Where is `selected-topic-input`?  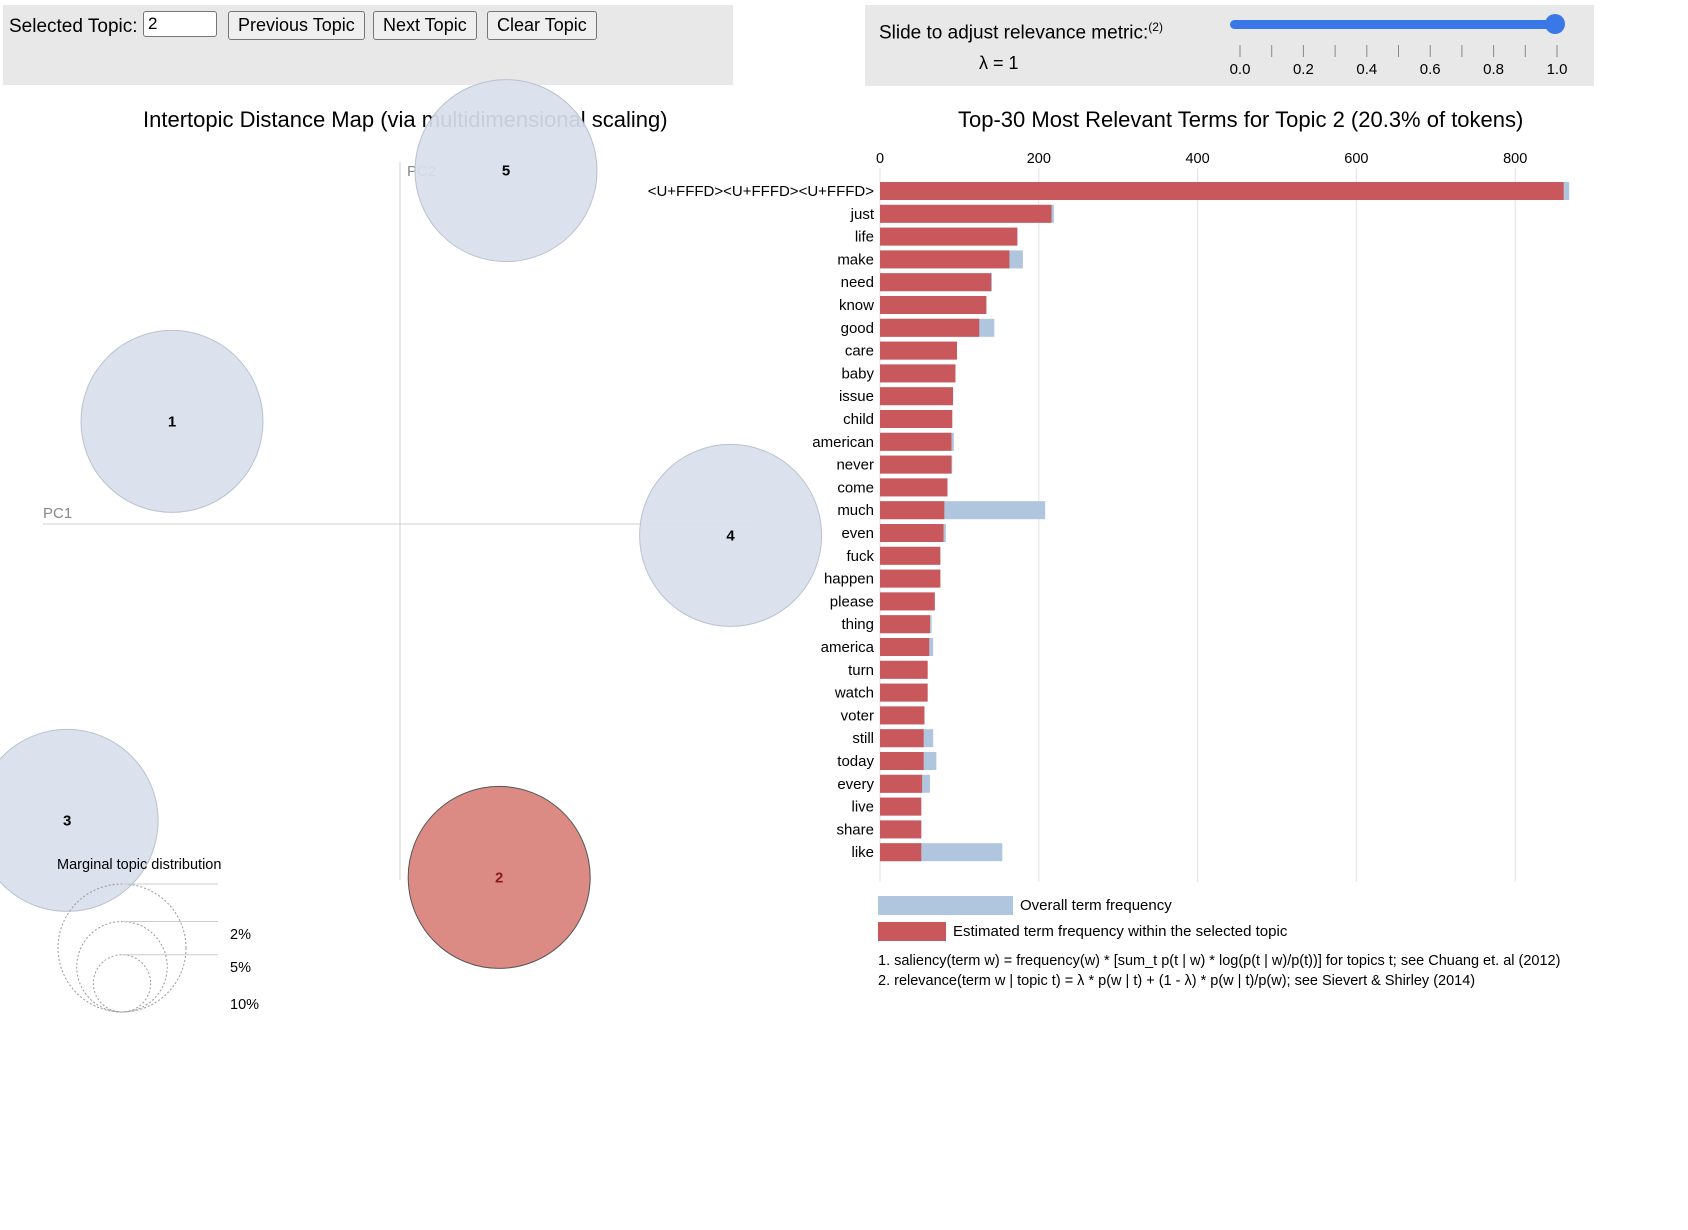 selected-topic-input is located at coordinates (180, 24).